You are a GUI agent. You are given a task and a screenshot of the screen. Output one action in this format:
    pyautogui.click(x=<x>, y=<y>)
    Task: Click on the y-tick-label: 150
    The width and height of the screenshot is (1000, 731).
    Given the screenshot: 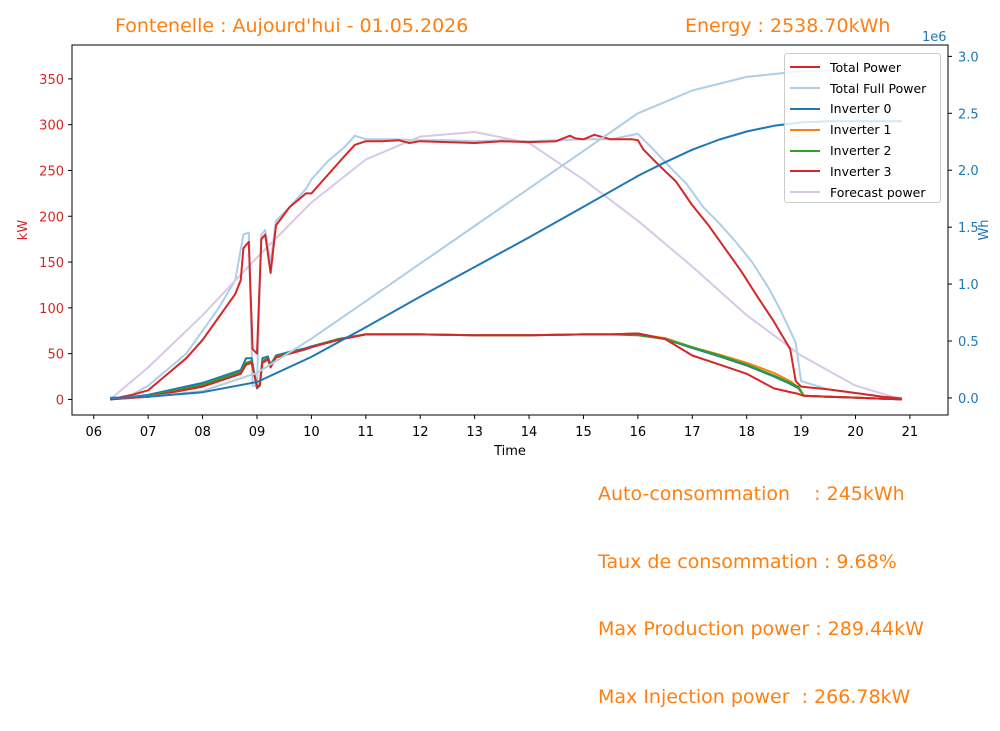 What is the action you would take?
    pyautogui.click(x=51, y=263)
    